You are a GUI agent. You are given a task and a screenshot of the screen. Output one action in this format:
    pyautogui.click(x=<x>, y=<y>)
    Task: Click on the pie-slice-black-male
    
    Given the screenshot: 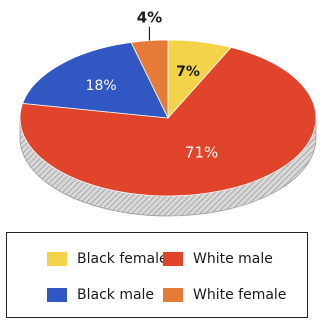 What is the action you would take?
    pyautogui.click(x=95, y=80)
    